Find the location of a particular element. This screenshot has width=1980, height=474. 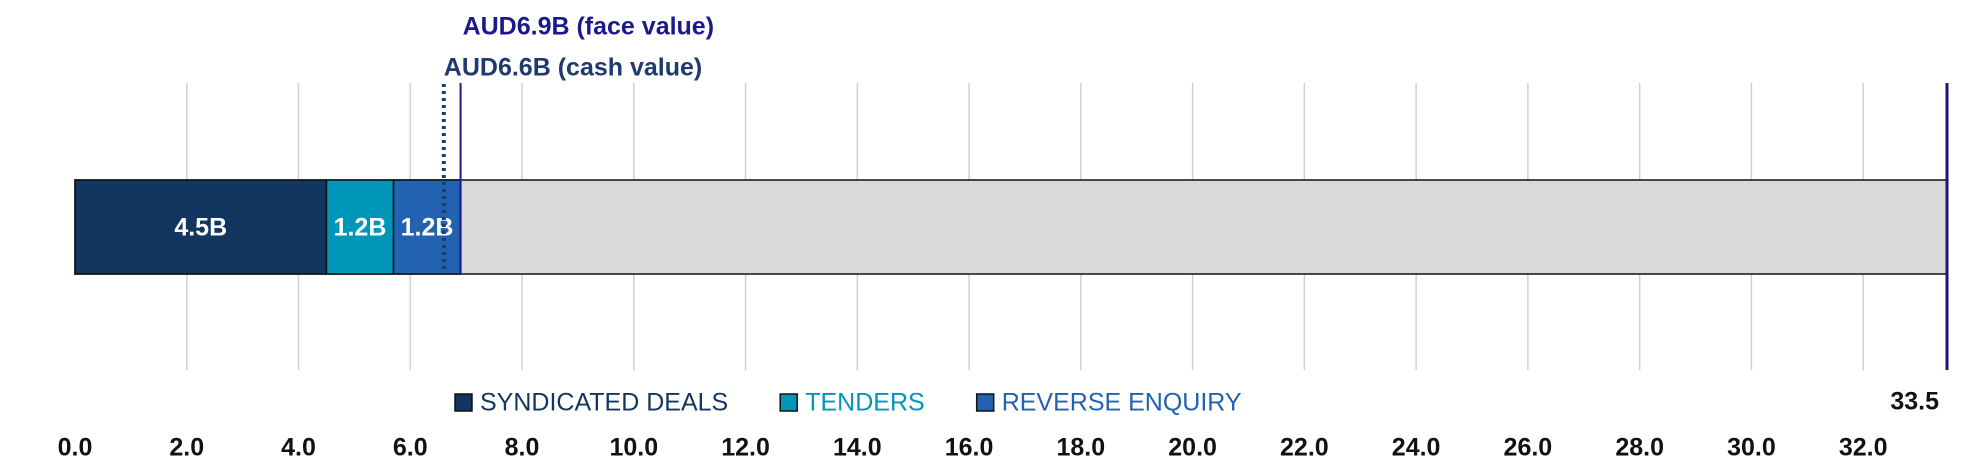

x-tick-label: 4.0 is located at coordinates (298, 448).